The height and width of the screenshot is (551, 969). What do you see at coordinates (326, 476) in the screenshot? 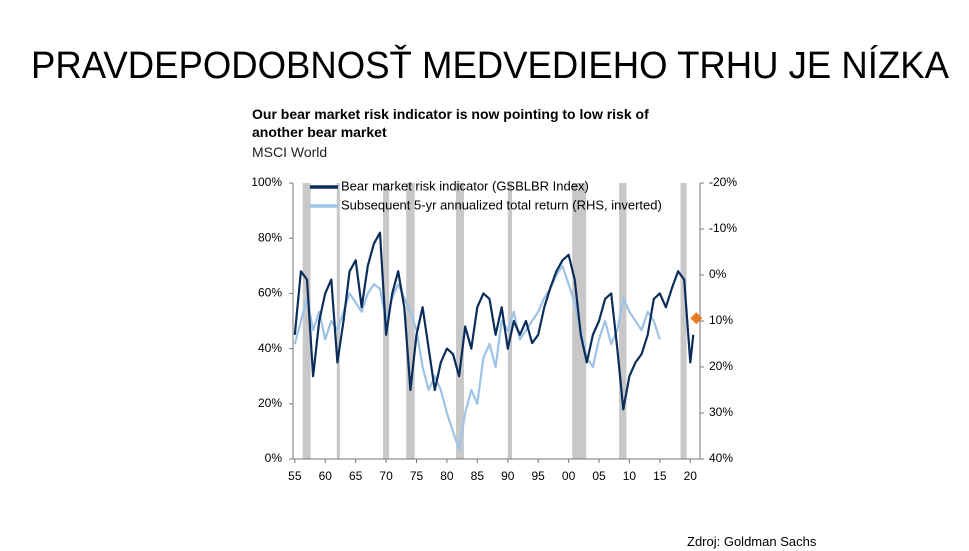
I see `x-tick-label: 60` at bounding box center [326, 476].